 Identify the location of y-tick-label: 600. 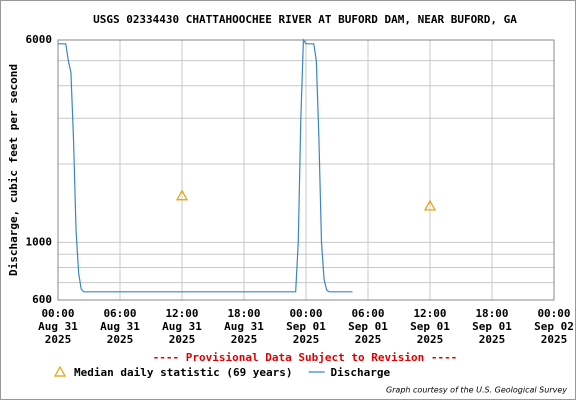
(42, 299).